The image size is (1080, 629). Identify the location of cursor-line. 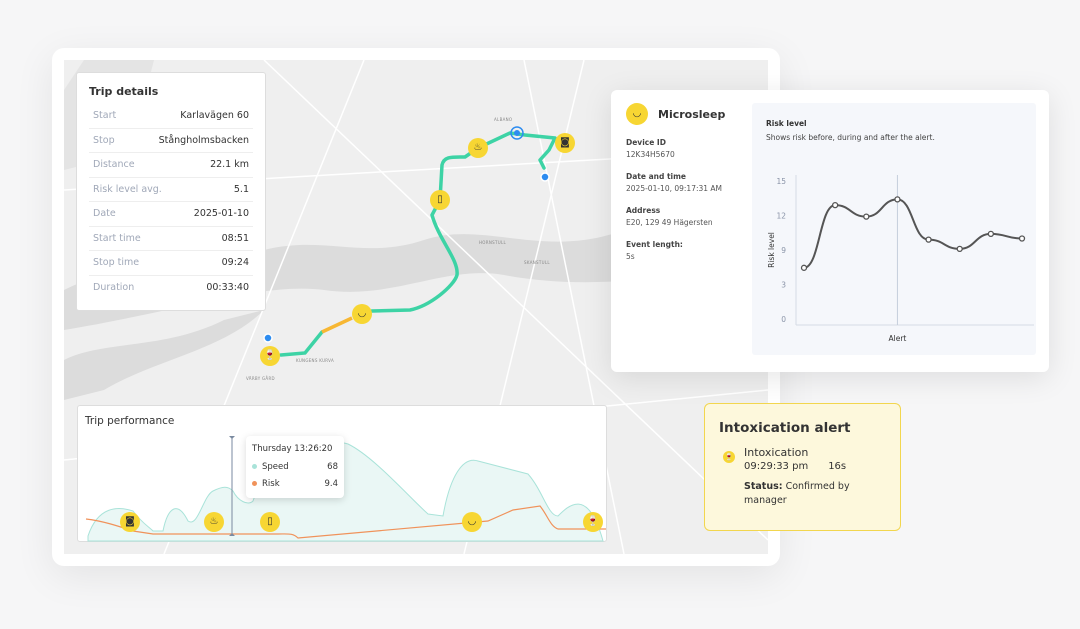
(232, 486).